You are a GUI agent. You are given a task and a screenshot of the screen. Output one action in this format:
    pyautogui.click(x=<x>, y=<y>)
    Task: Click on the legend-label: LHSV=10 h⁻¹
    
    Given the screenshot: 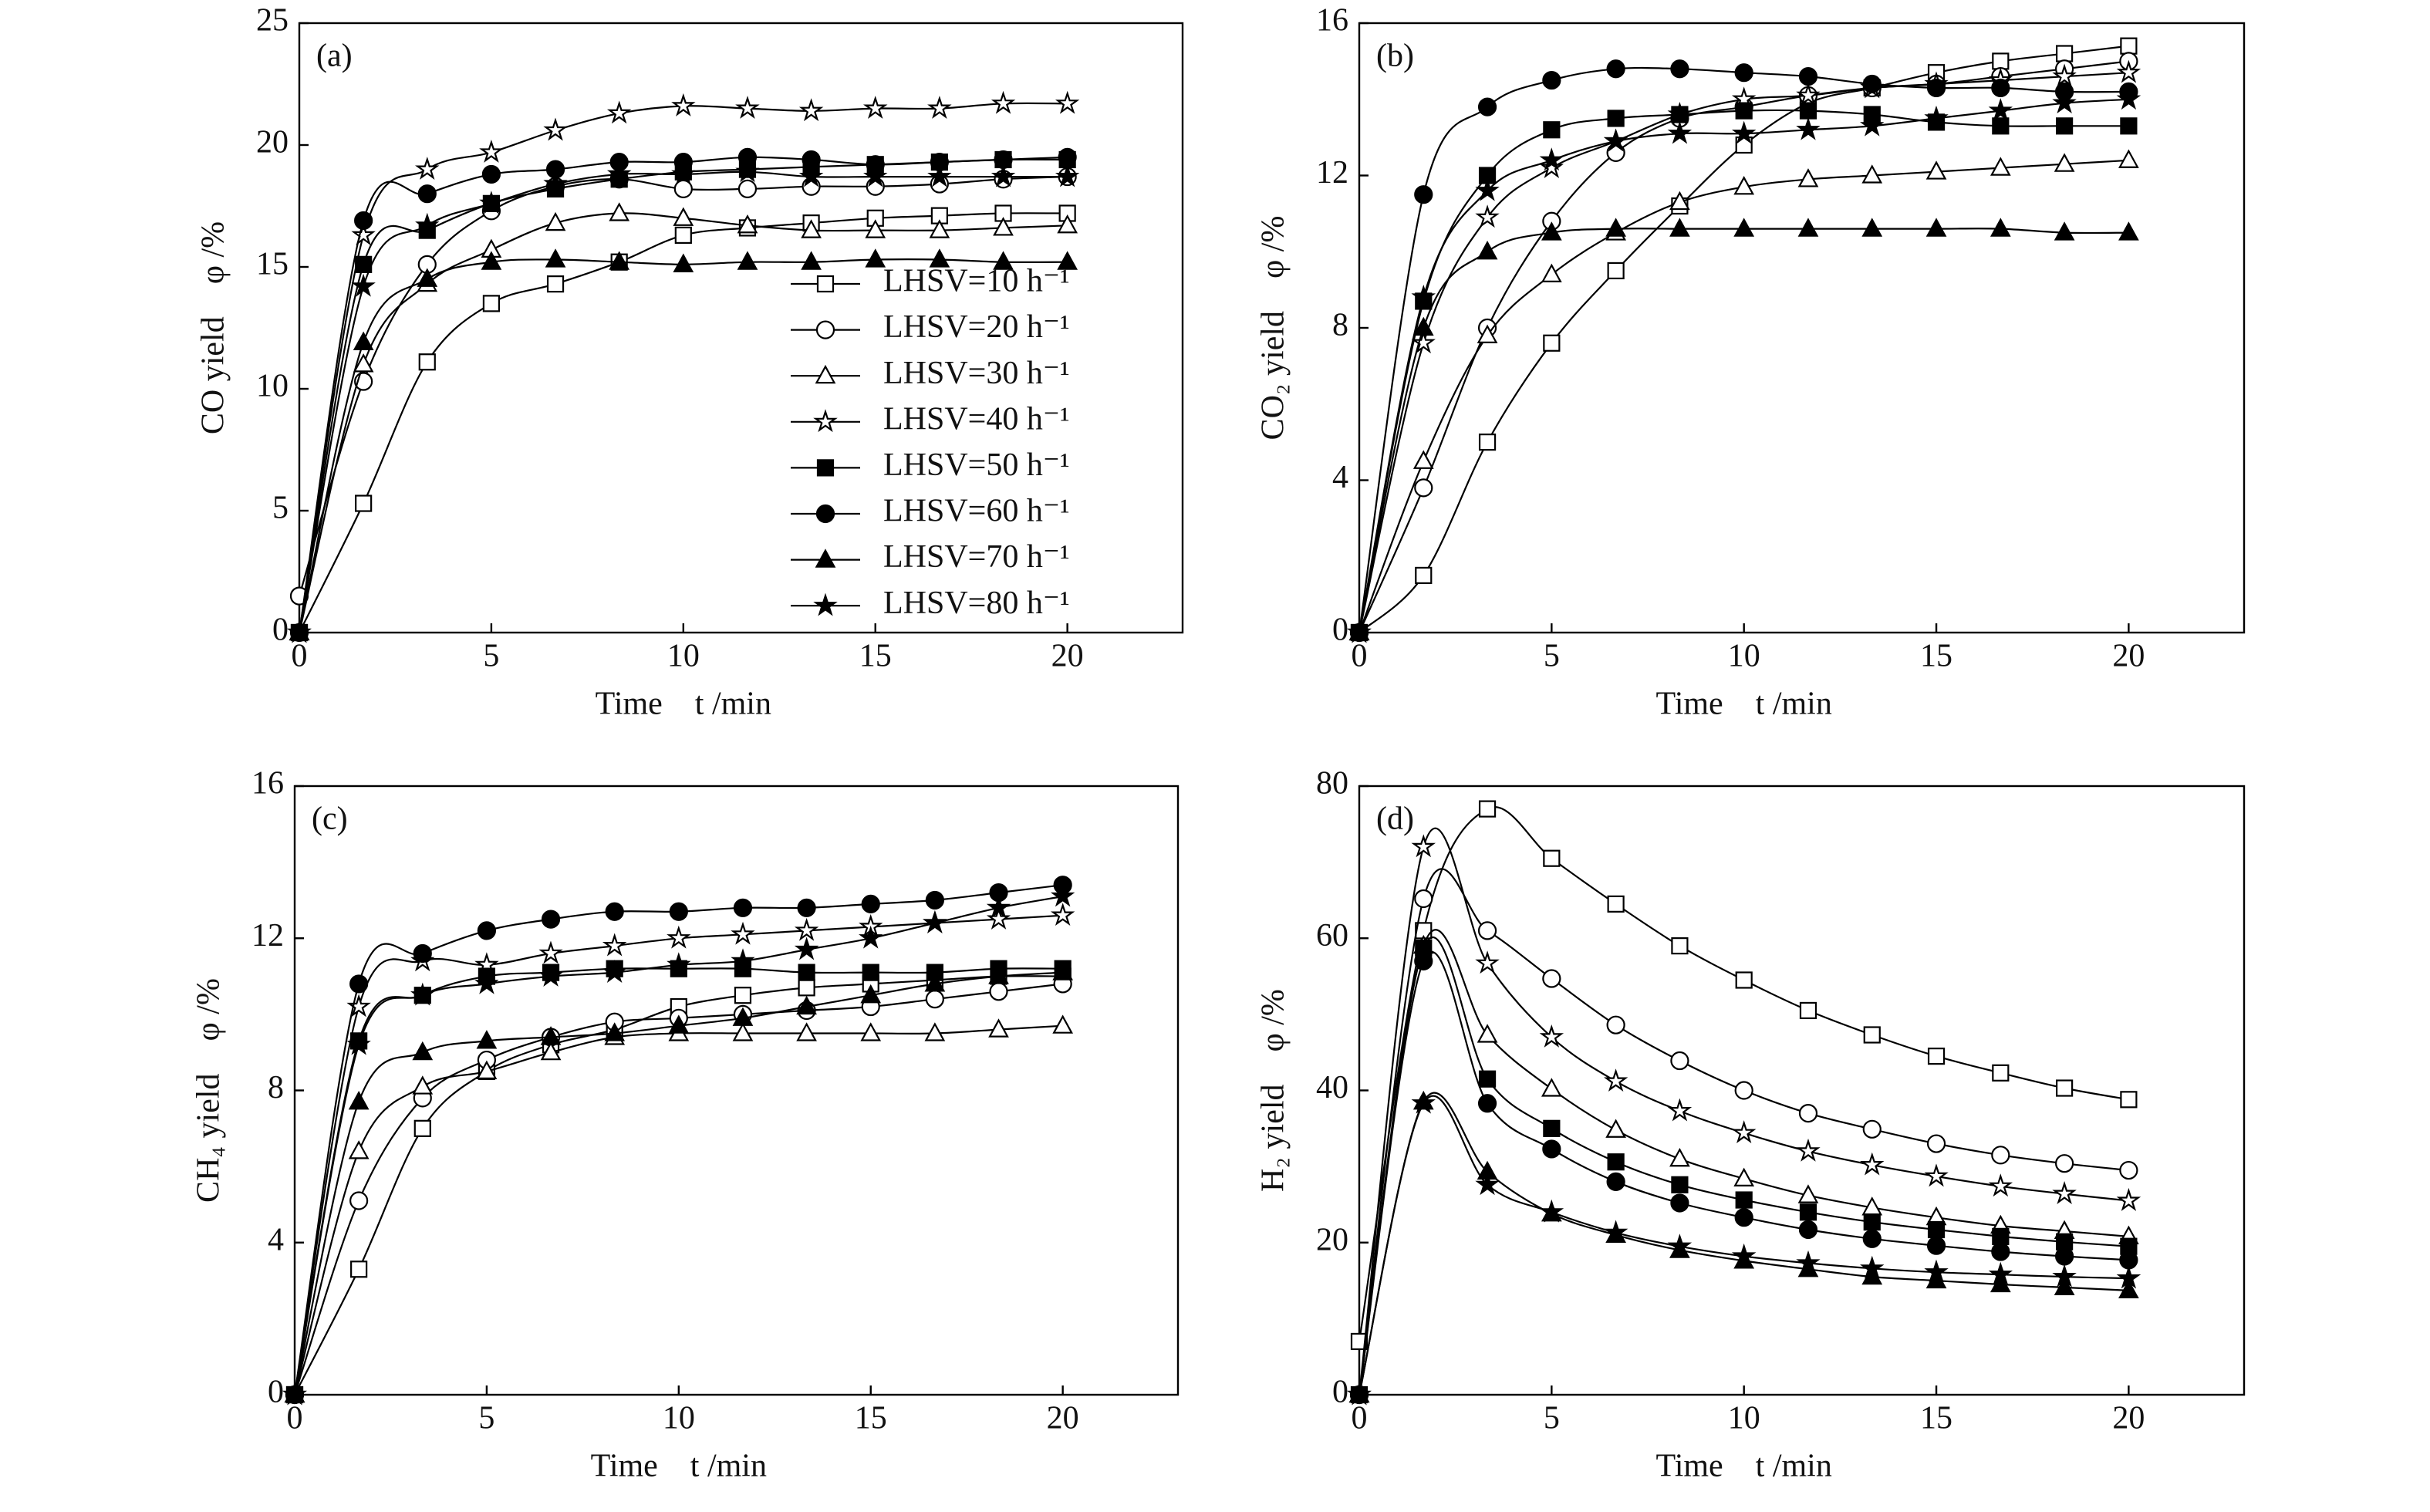 What is the action you would take?
    pyautogui.click(x=976, y=281)
    